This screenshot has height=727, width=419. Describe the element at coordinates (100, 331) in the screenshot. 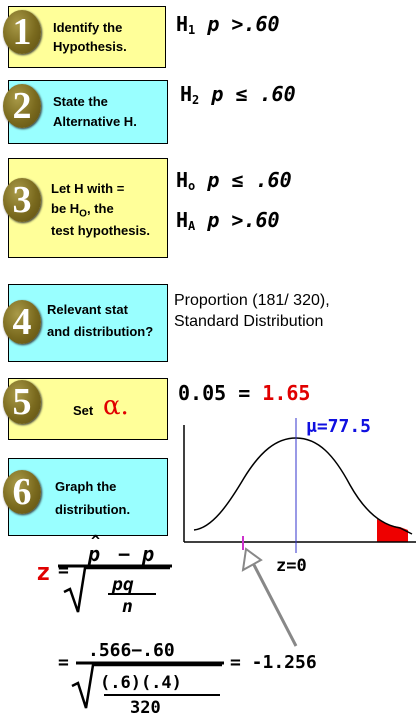

I see `step-4-line-2: and distribution?` at that location.